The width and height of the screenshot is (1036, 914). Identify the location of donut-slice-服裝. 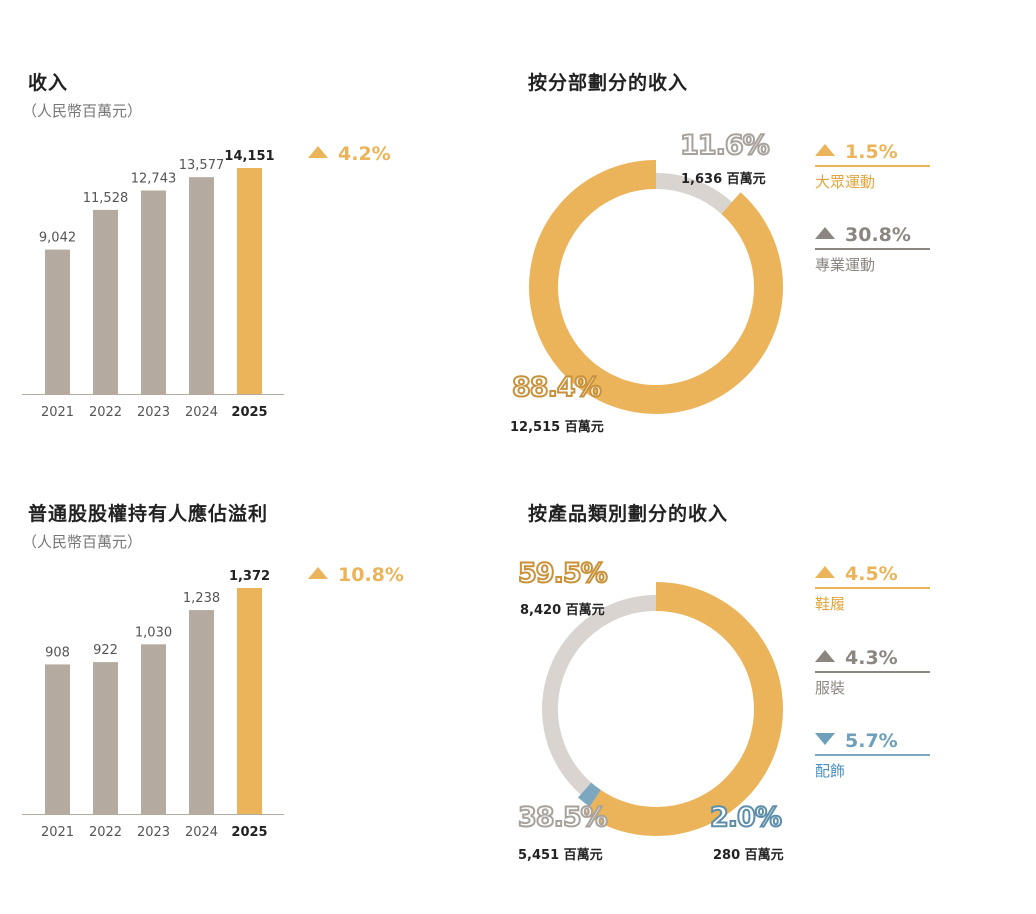
(599, 695).